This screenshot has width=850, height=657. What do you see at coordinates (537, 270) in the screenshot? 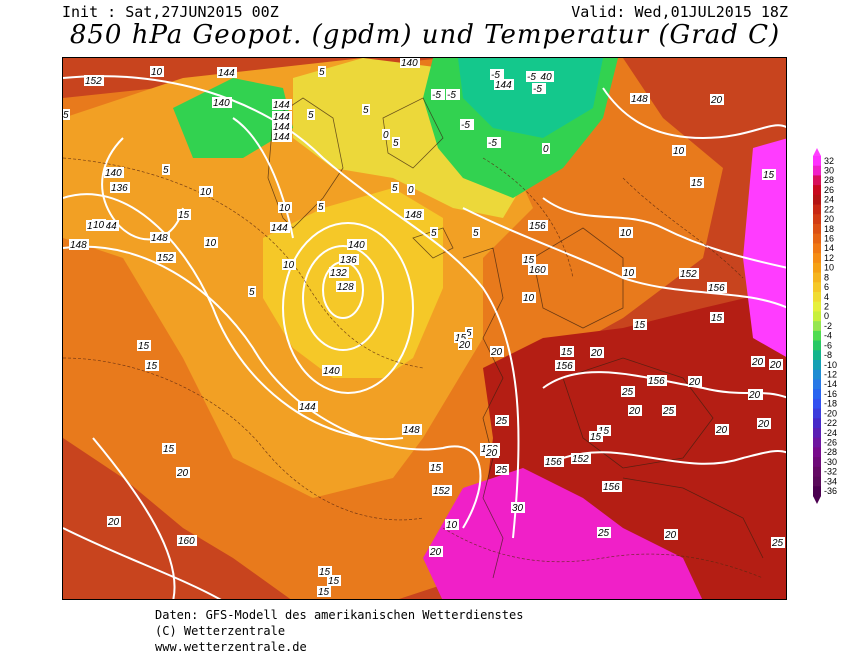
I see `svg-text: 160` at bounding box center [537, 270].